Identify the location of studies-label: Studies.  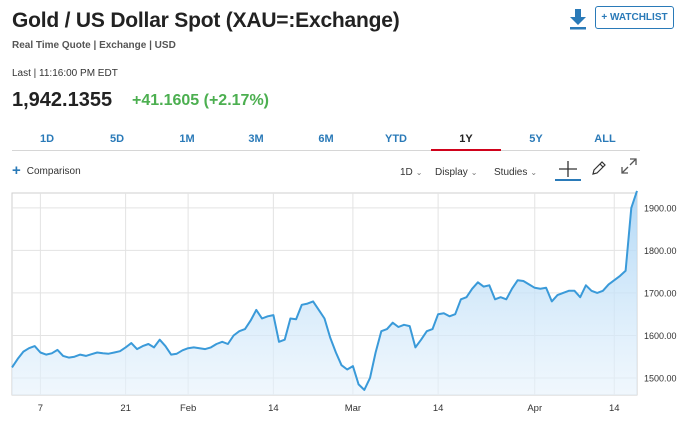
(511, 172).